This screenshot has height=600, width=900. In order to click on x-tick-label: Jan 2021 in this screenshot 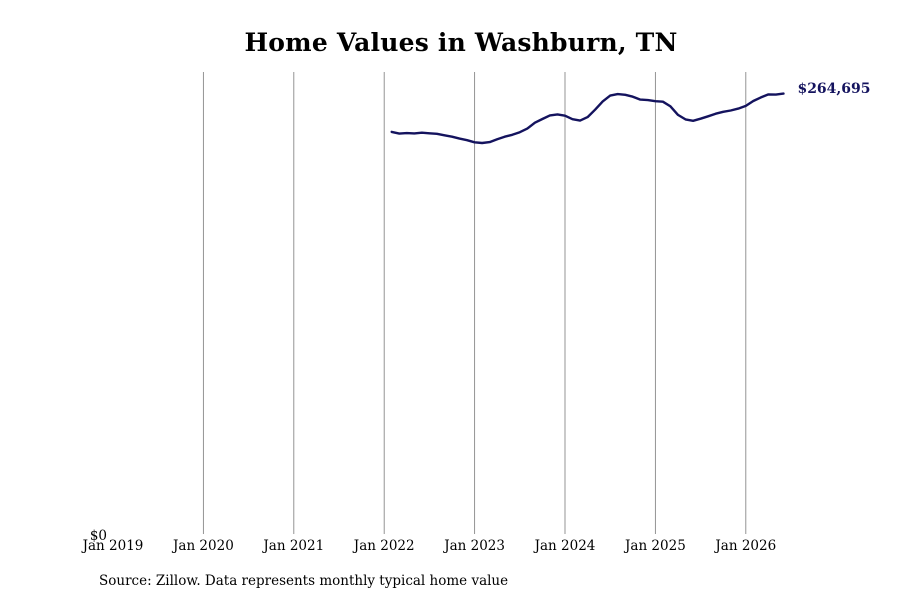, I will do `click(292, 546)`.